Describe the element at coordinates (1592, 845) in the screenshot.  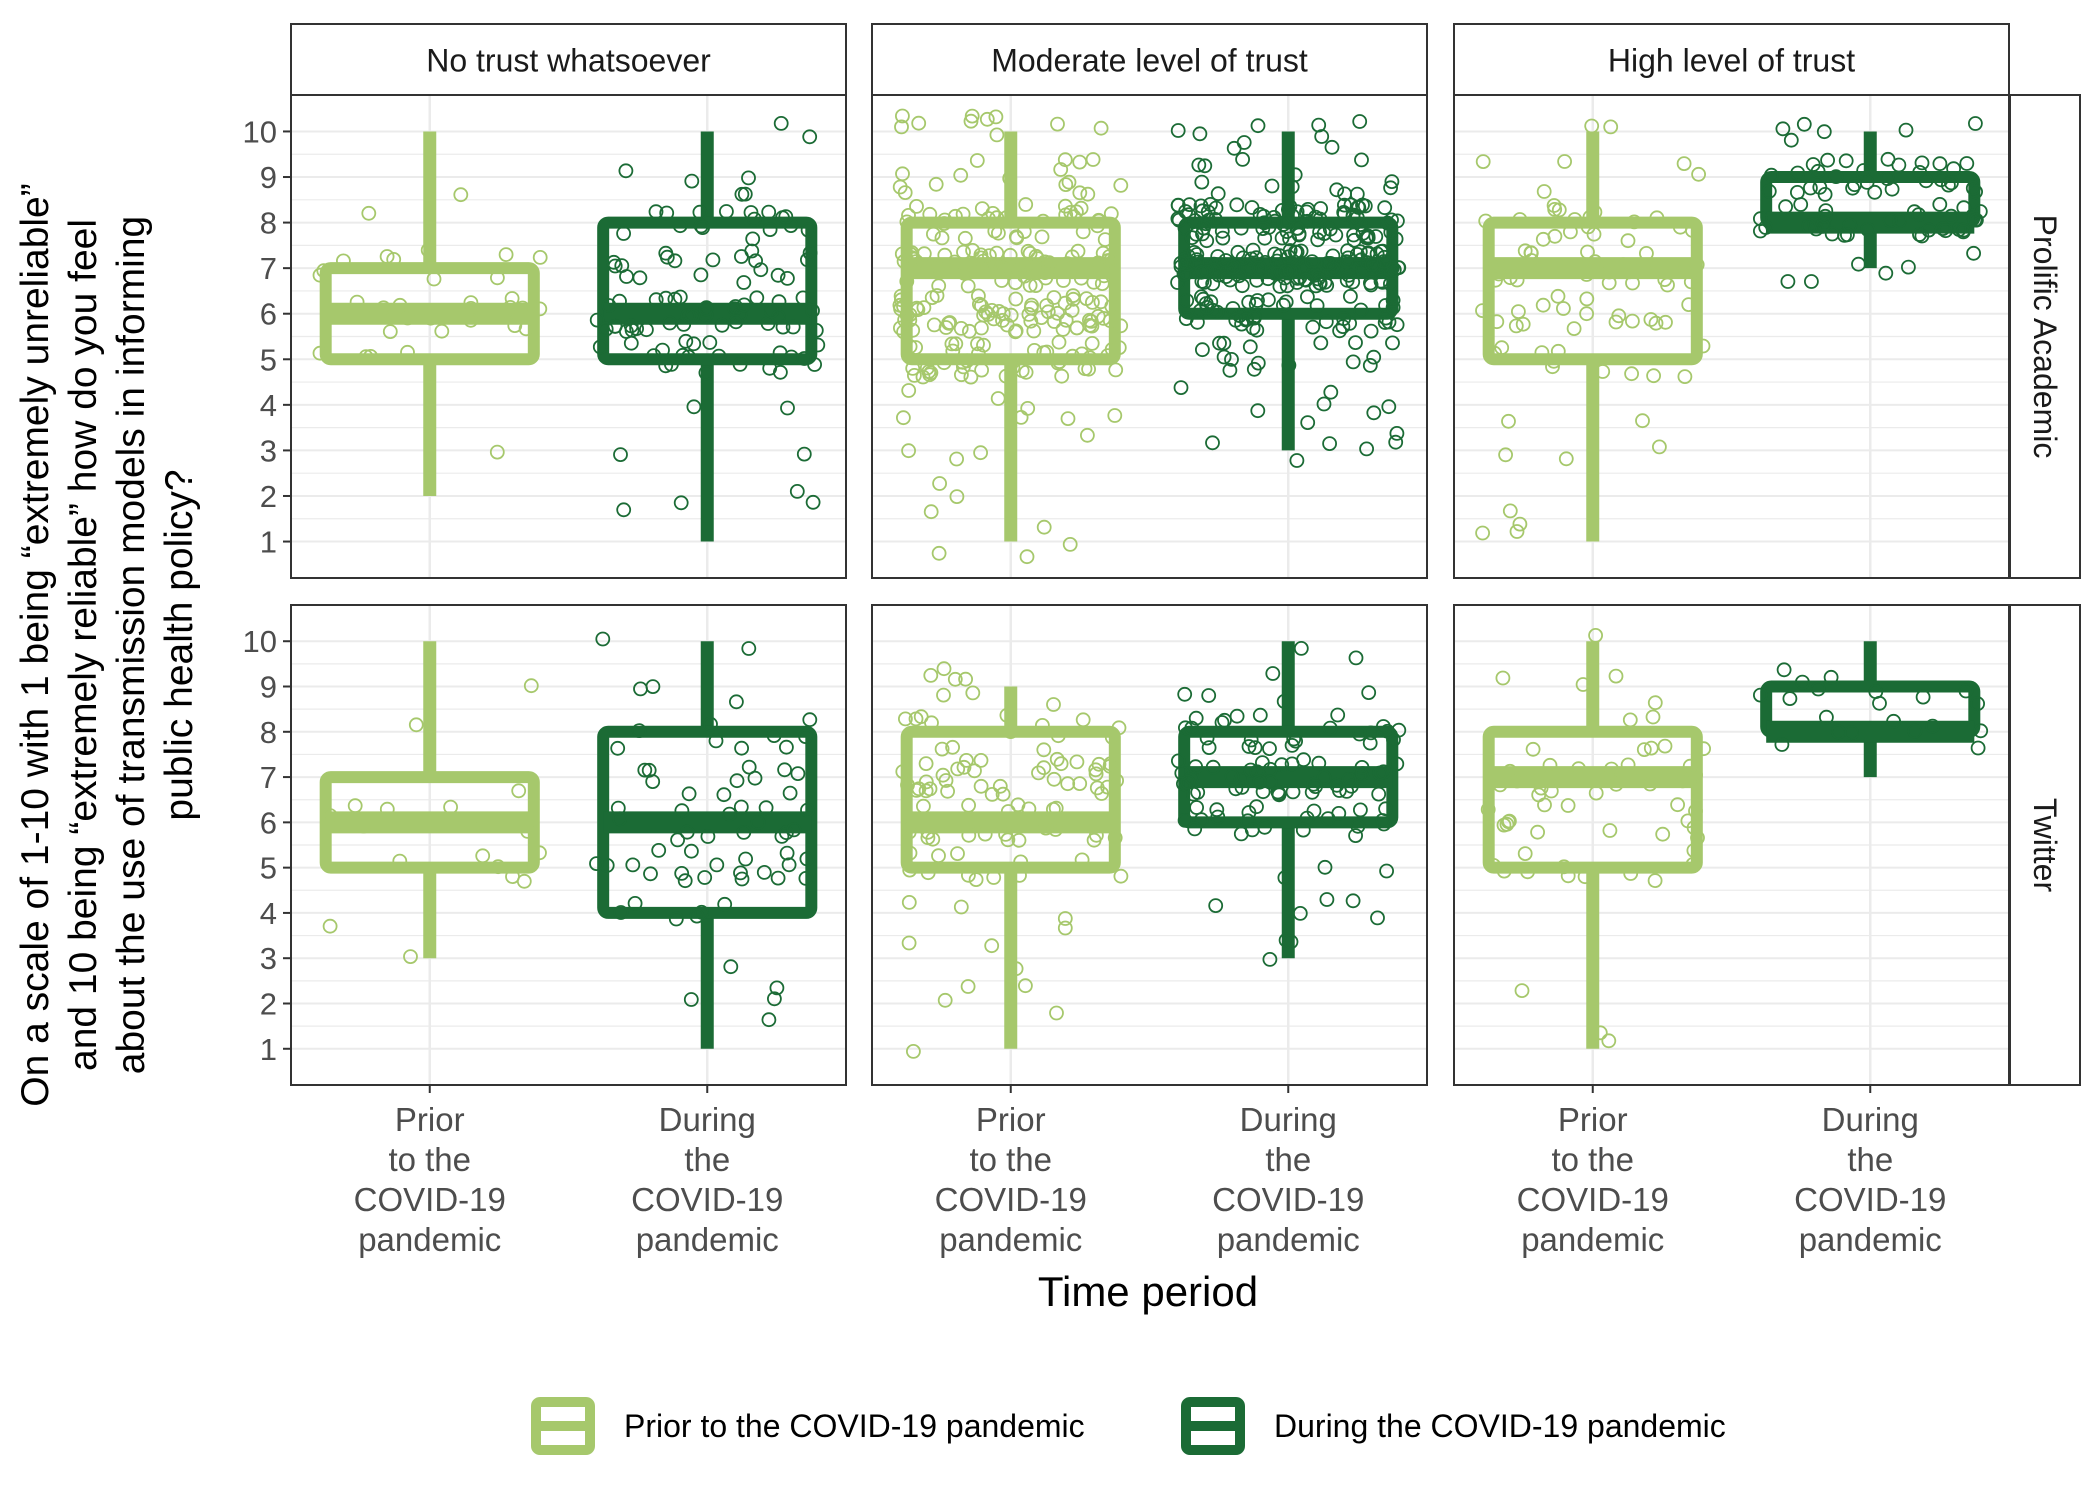
I see `box-prior` at that location.